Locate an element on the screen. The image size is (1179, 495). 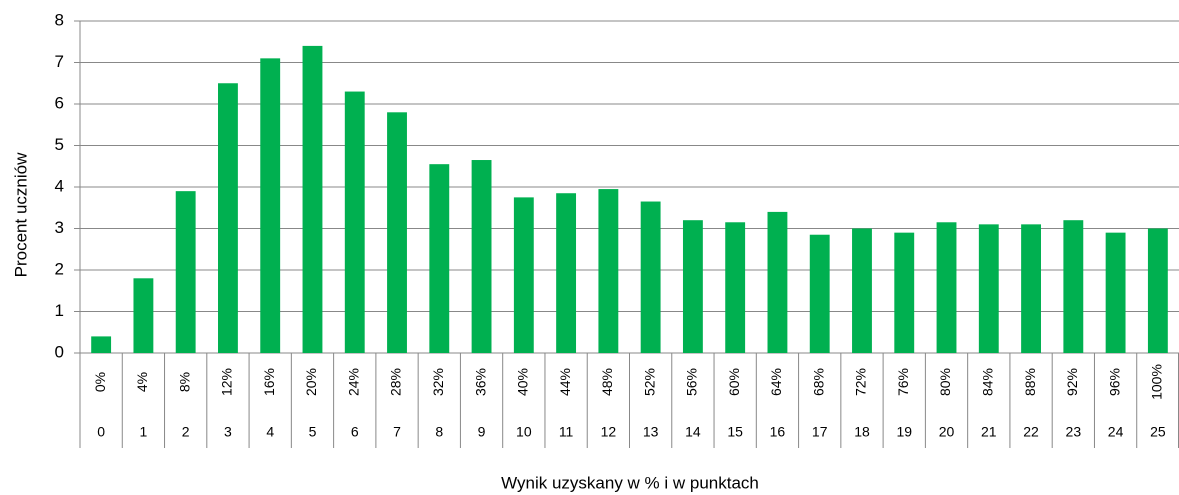
x-tick-label: 1 is located at coordinates (144, 432).